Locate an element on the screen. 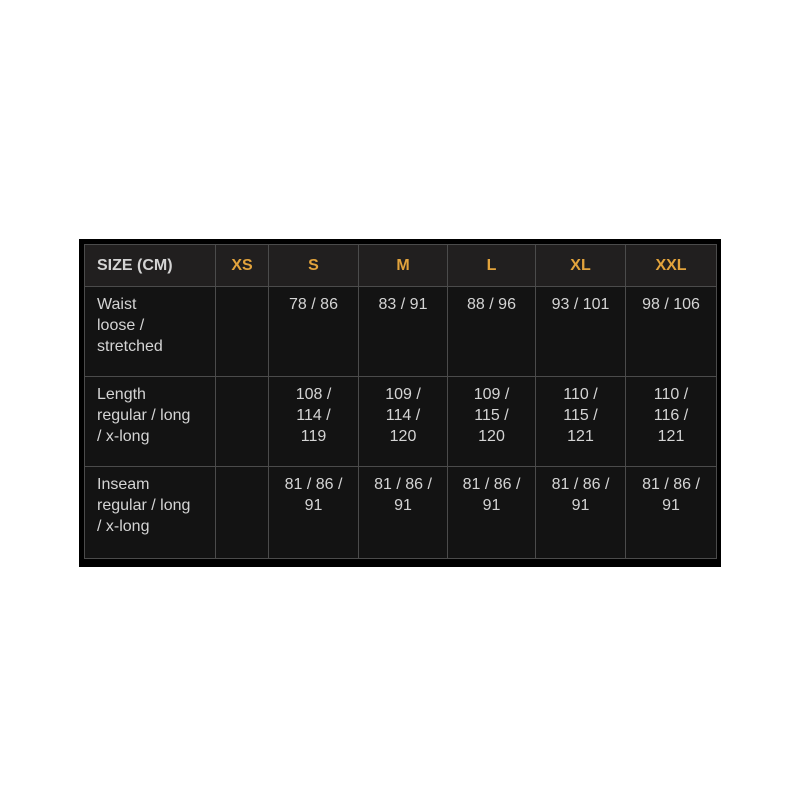  cell-waist-xl: 93 / 101 is located at coordinates (580, 331).